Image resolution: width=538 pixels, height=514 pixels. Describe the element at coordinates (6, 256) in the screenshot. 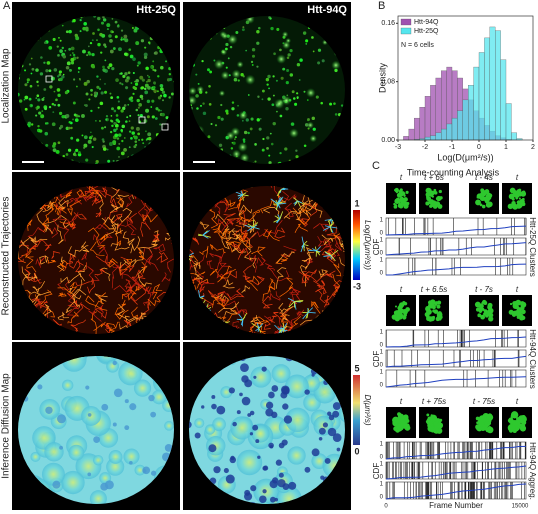

I see `row-label: Reconstructed Trajectories` at that location.